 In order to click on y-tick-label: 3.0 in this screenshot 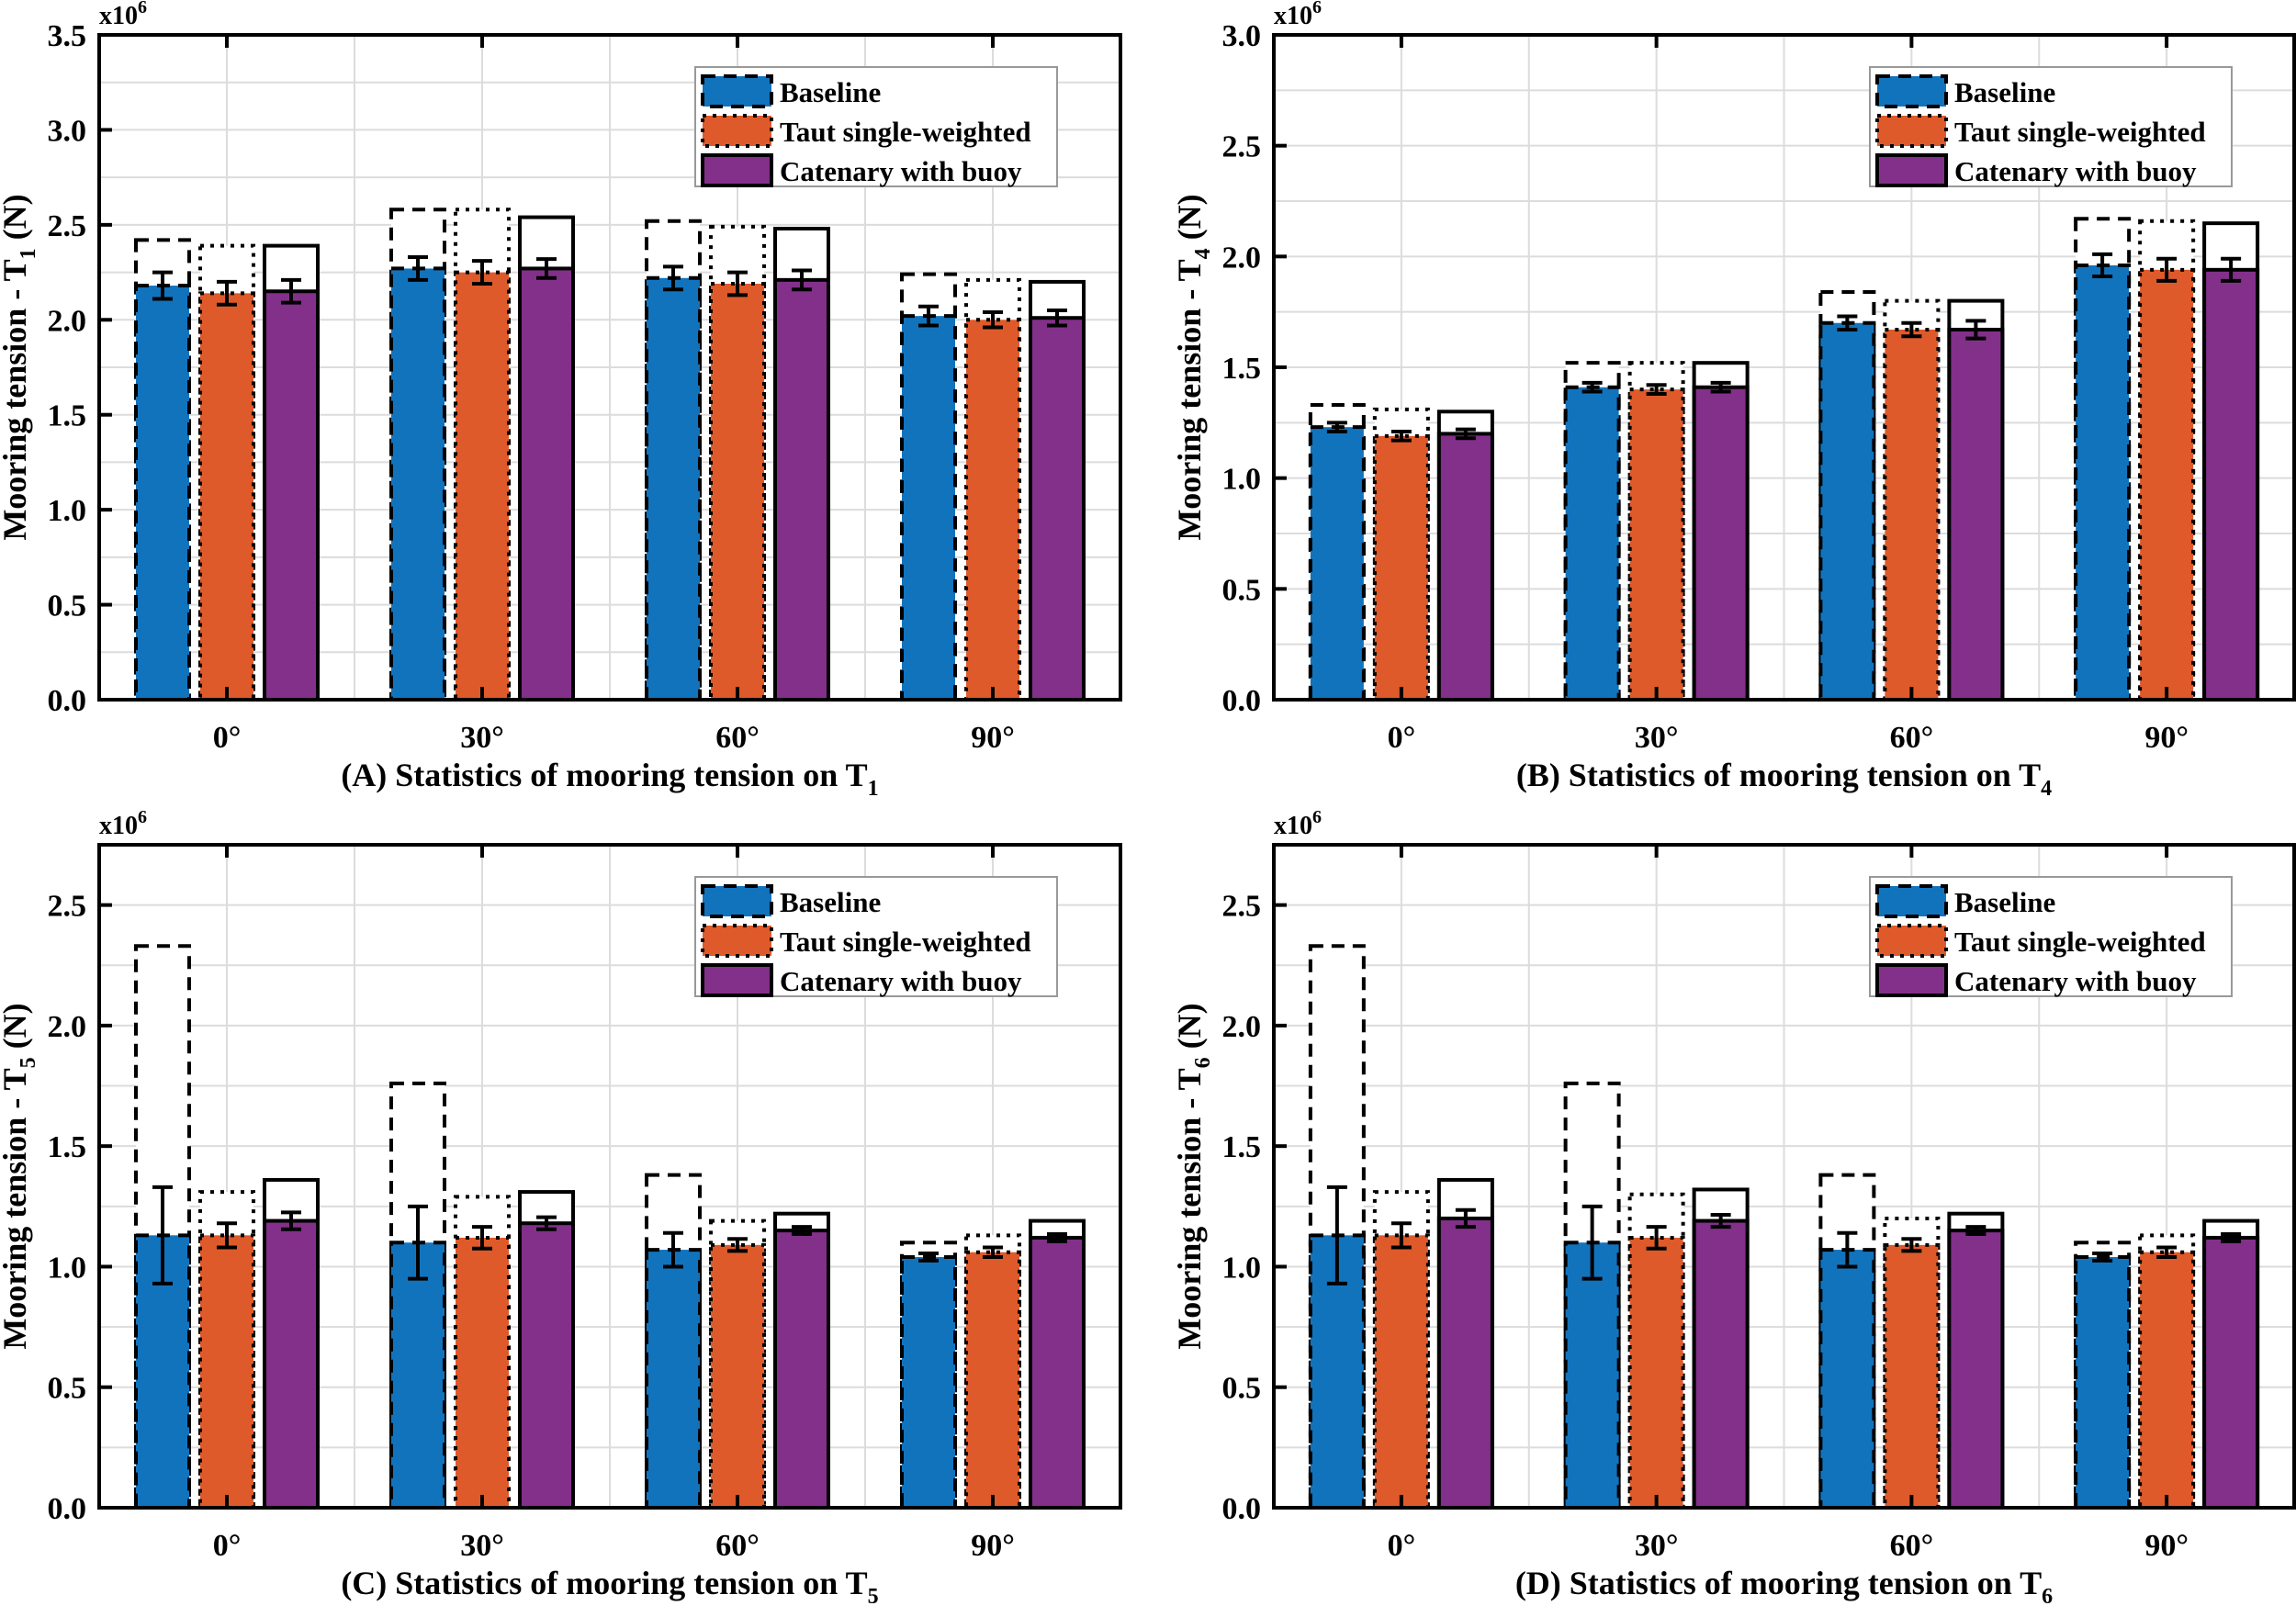, I will do `click(1242, 36)`.